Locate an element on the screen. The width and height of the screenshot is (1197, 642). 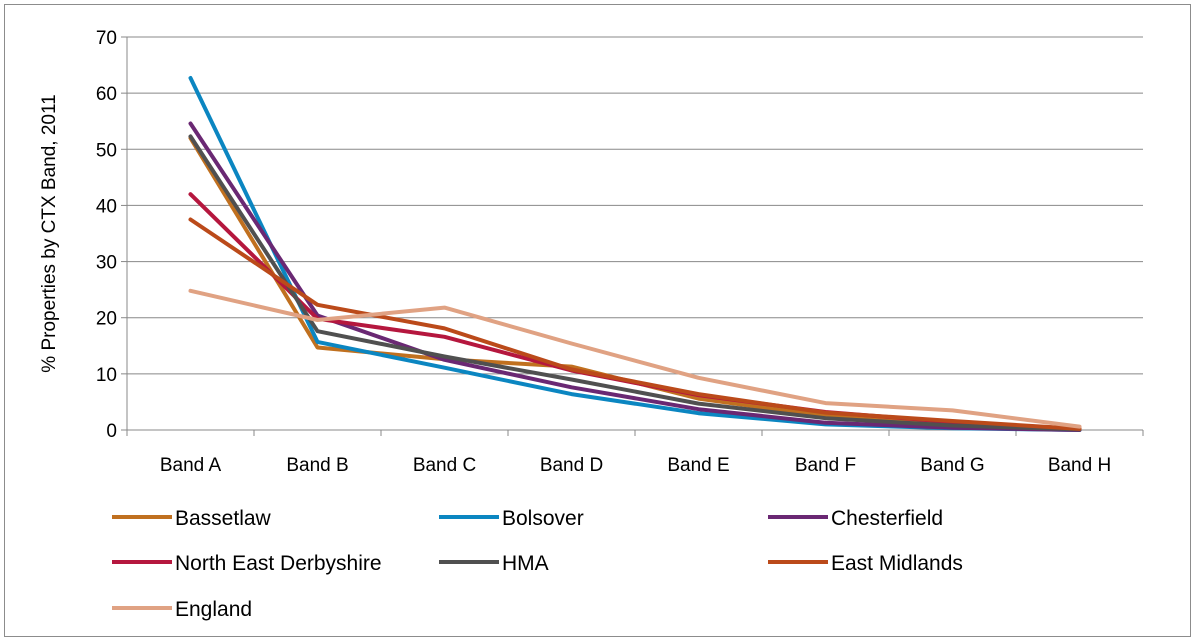
legend-label-hma: HMA is located at coordinates (525, 563).